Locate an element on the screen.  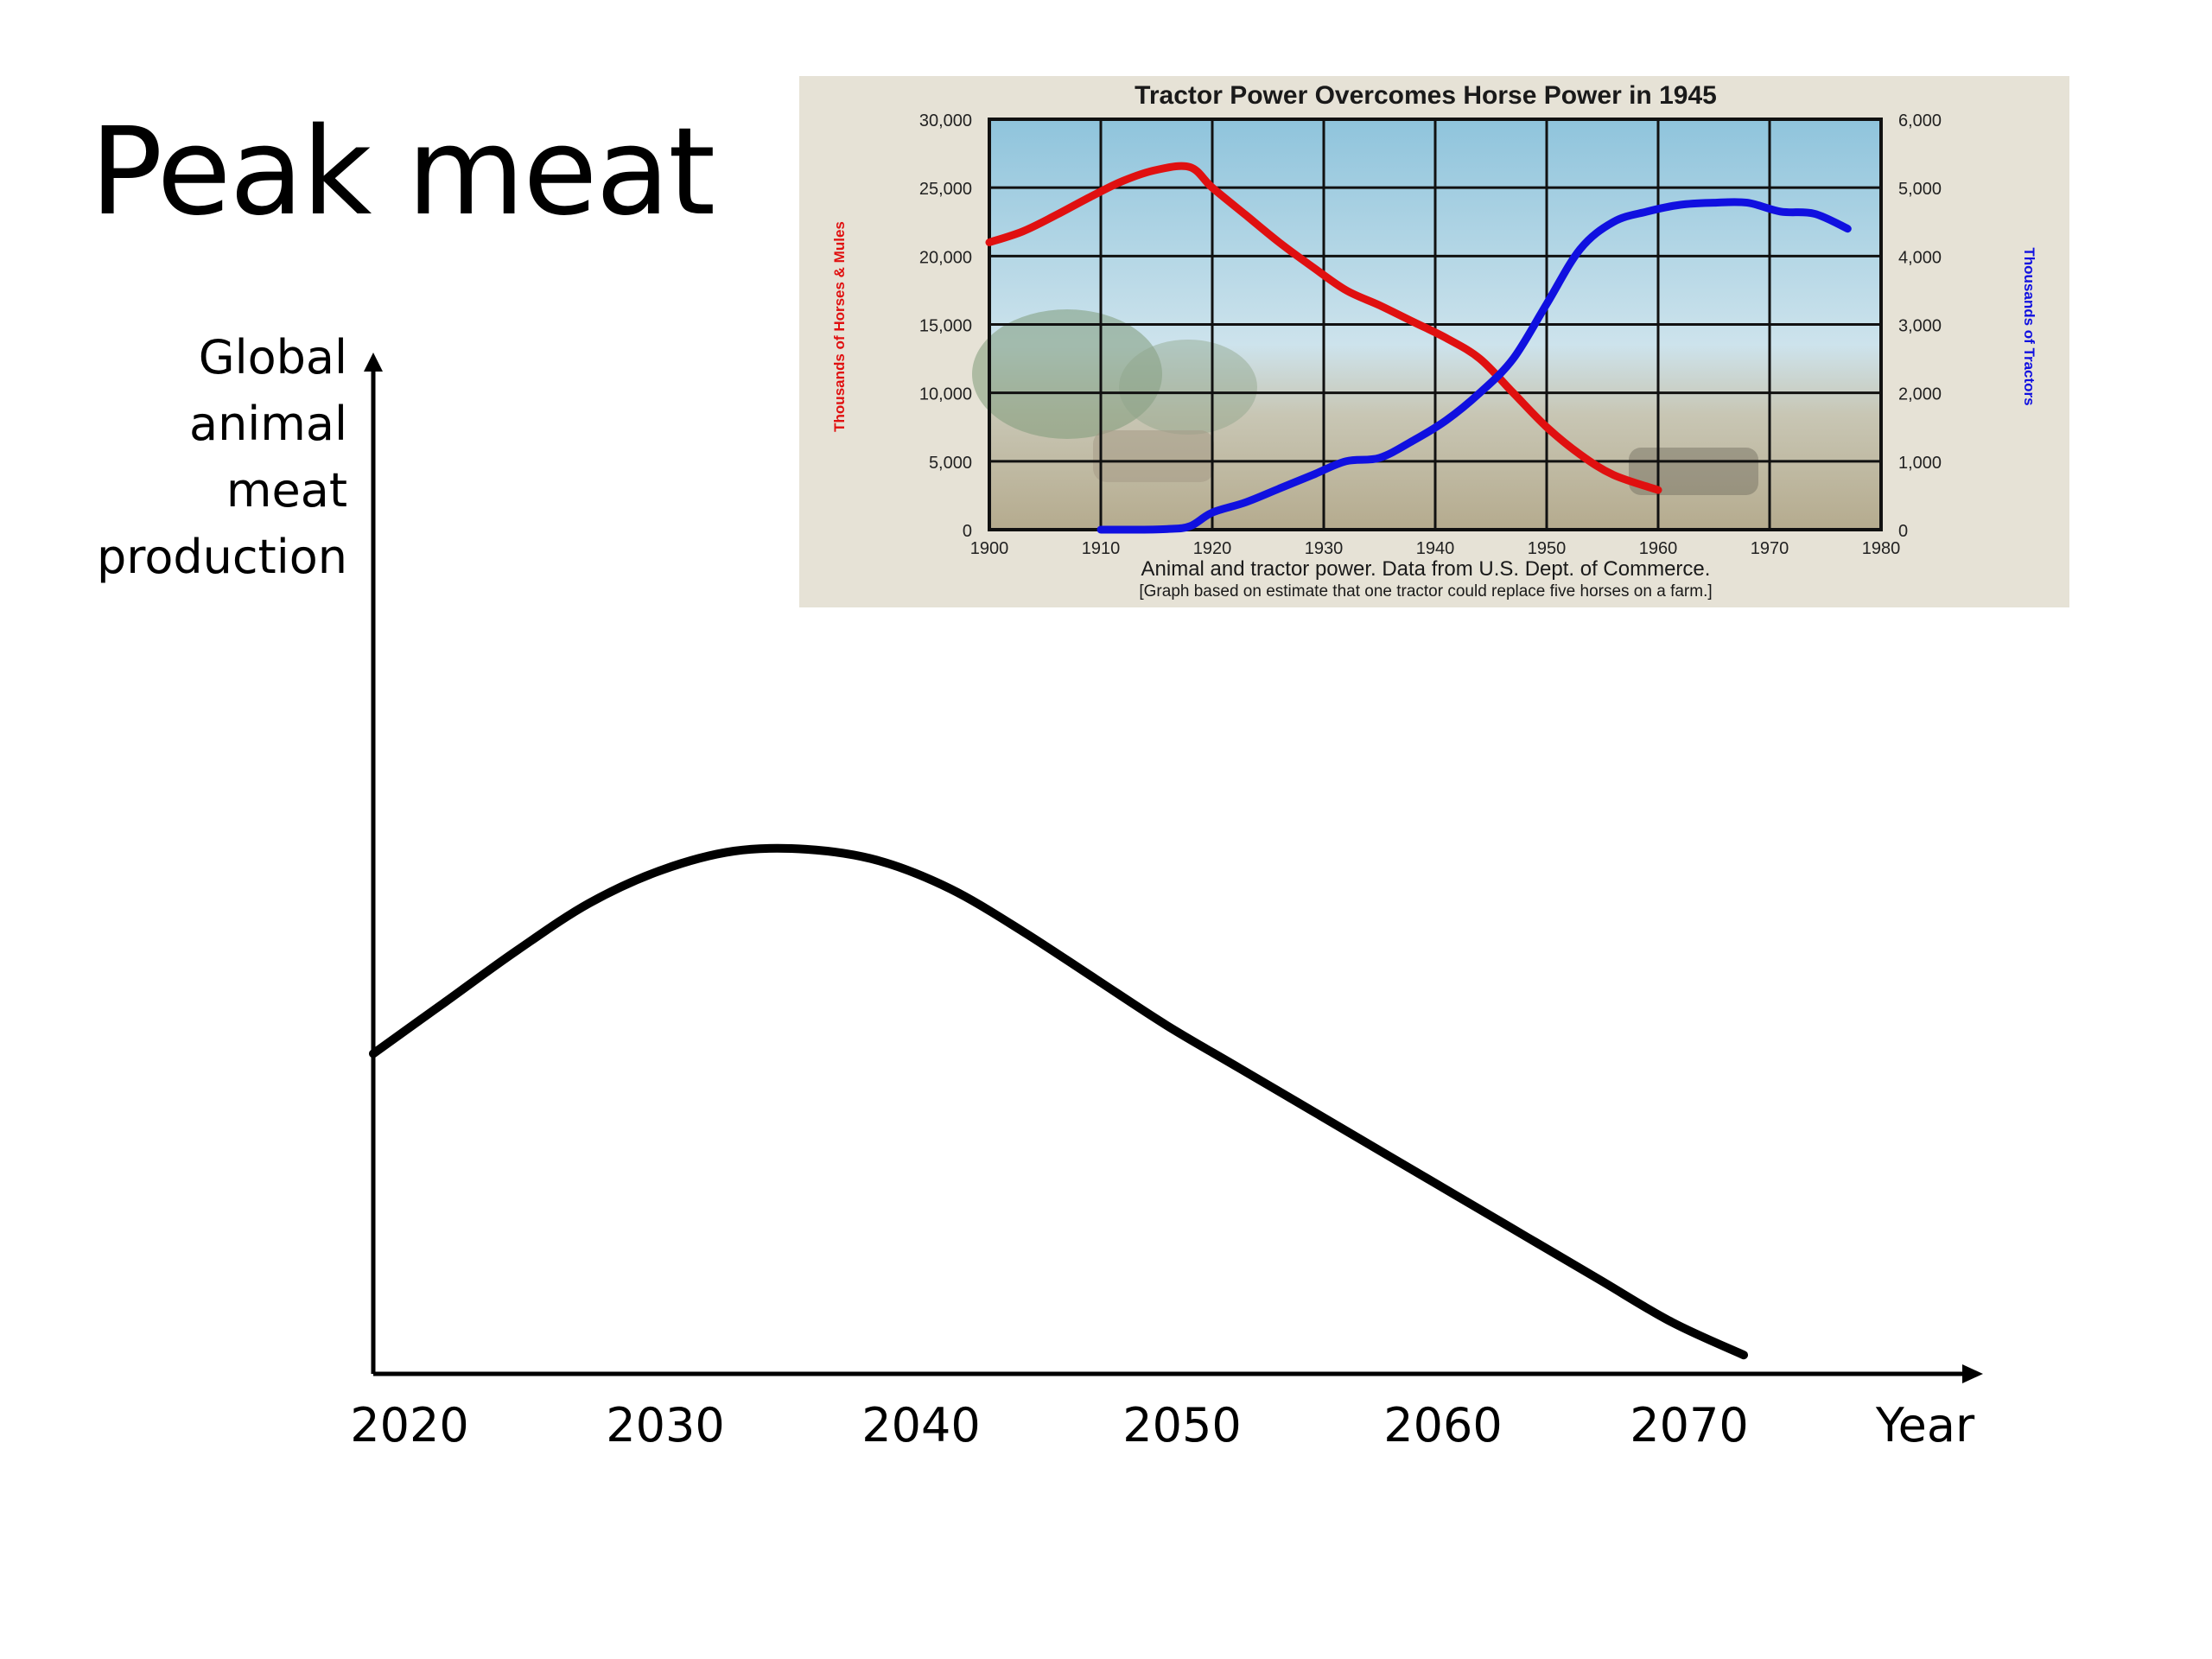
x-tick-label: 2040 is located at coordinates (920, 1425).